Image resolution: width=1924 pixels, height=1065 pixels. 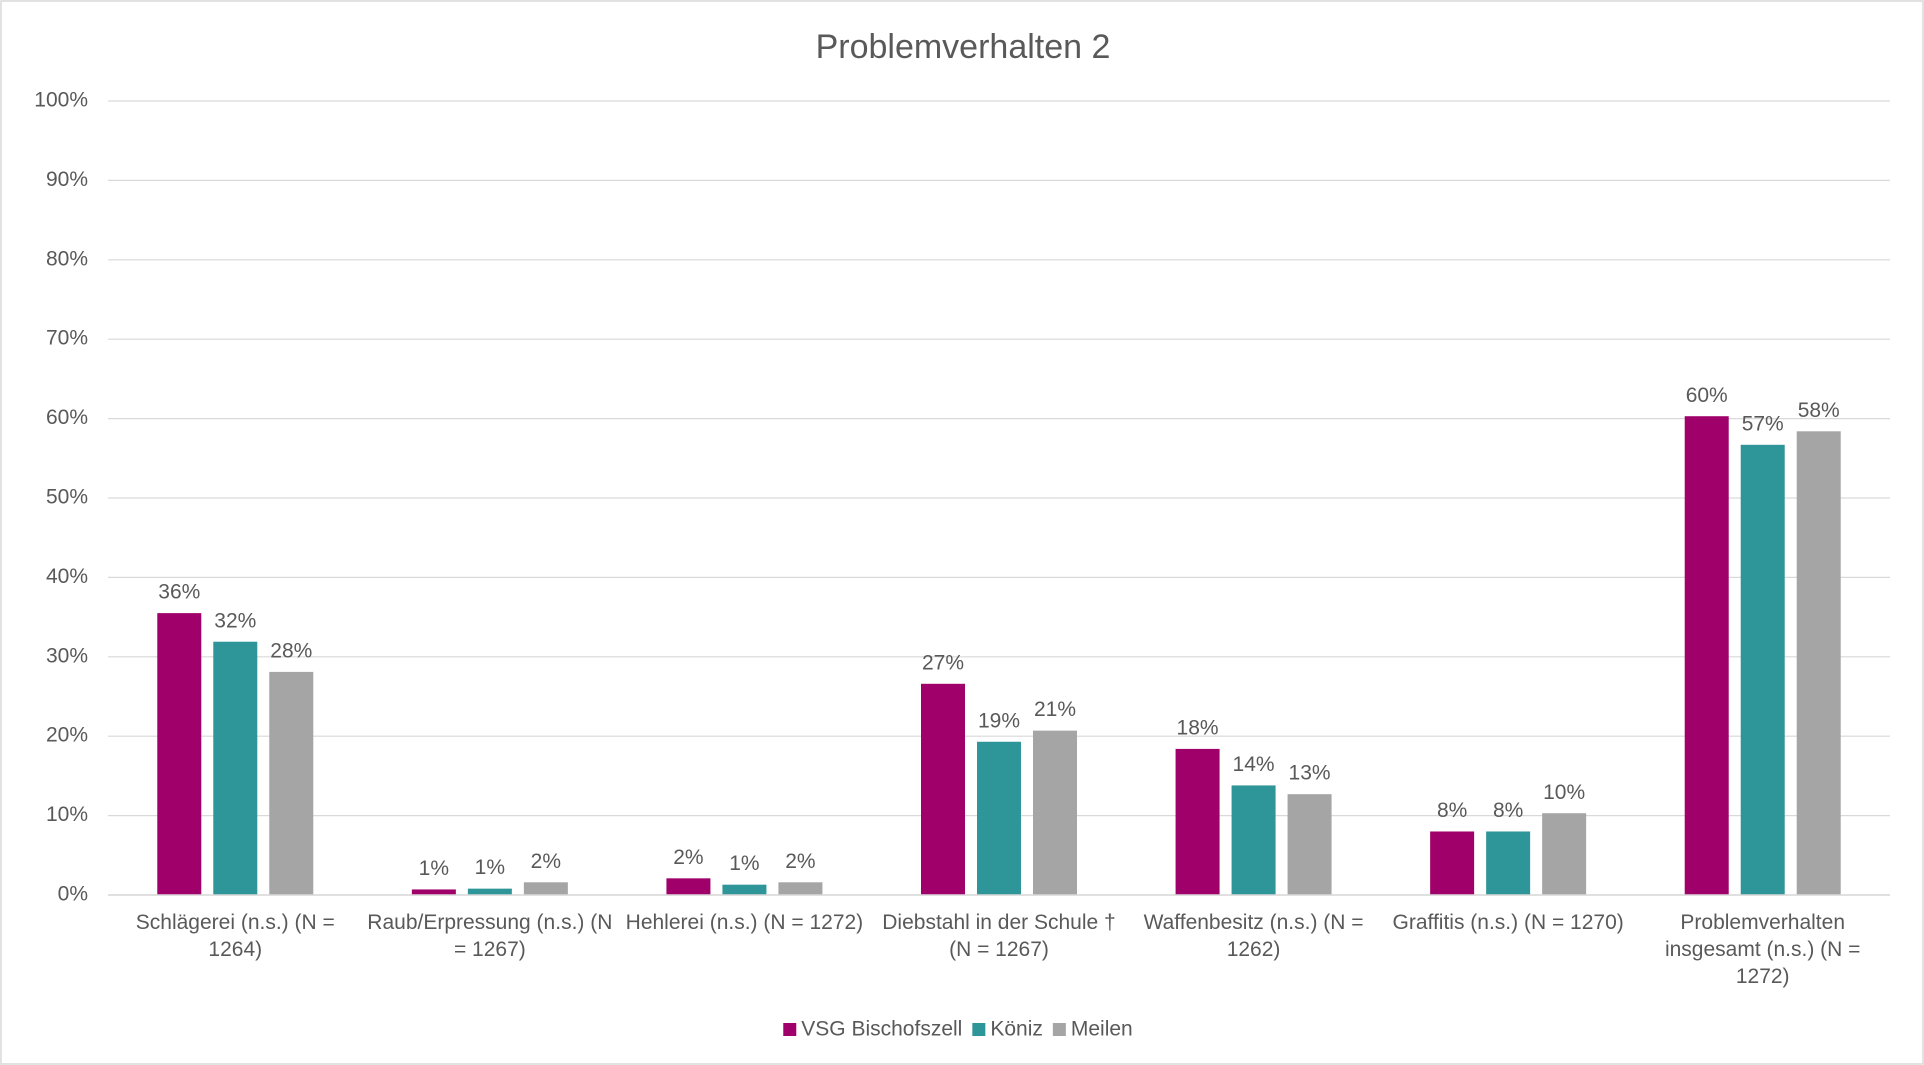 What do you see at coordinates (1310, 773) in the screenshot?
I see `data-label: 13%` at bounding box center [1310, 773].